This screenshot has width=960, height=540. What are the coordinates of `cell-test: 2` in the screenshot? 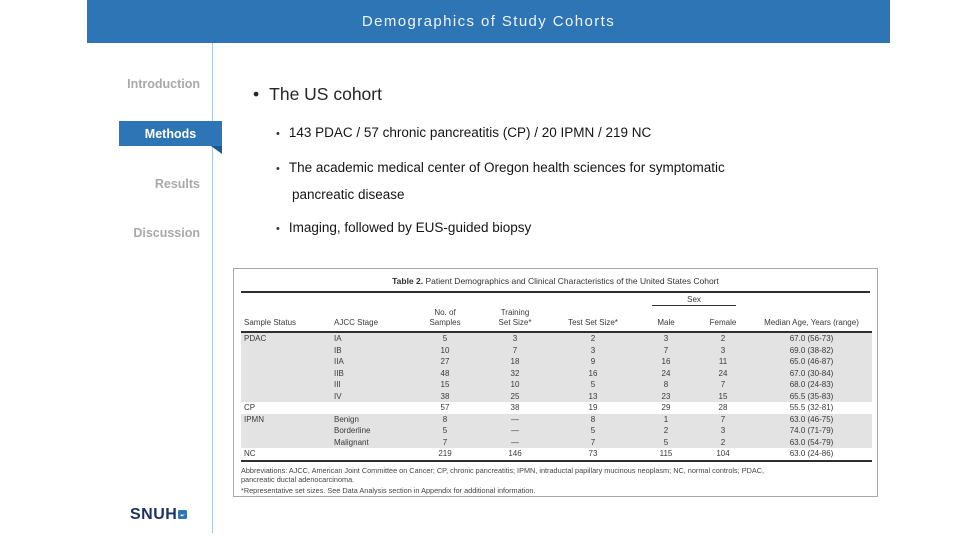 It's located at (593, 338).